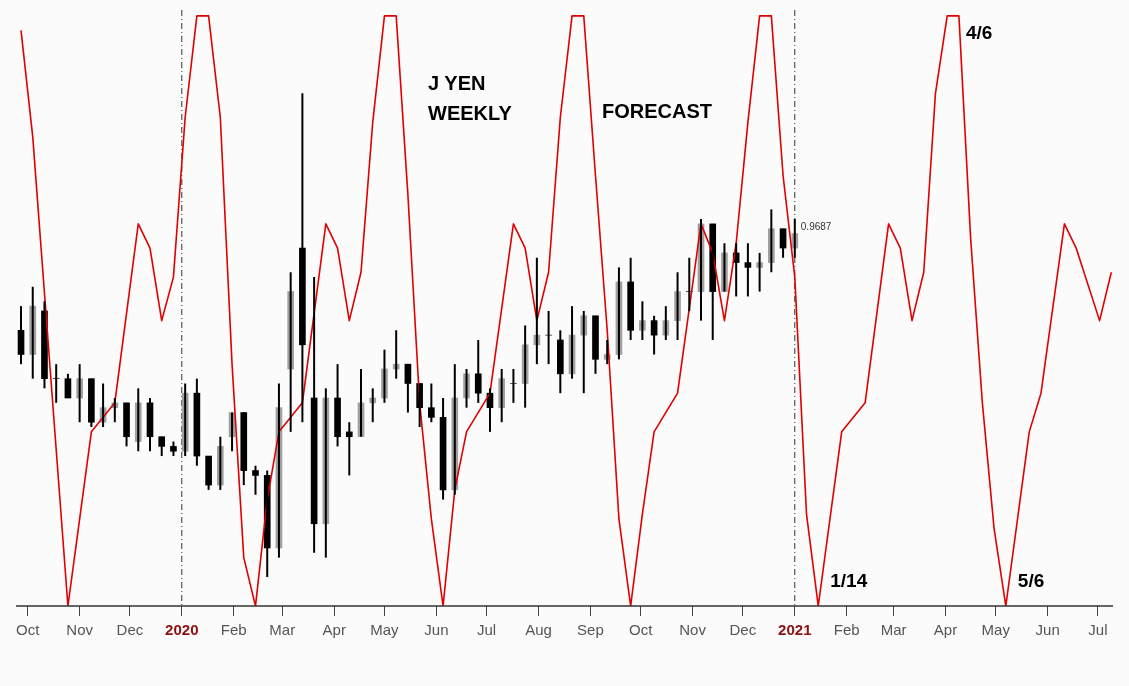 This screenshot has height=686, width=1129. What do you see at coordinates (816, 227) in the screenshot?
I see `annotation: 0.9687` at bounding box center [816, 227].